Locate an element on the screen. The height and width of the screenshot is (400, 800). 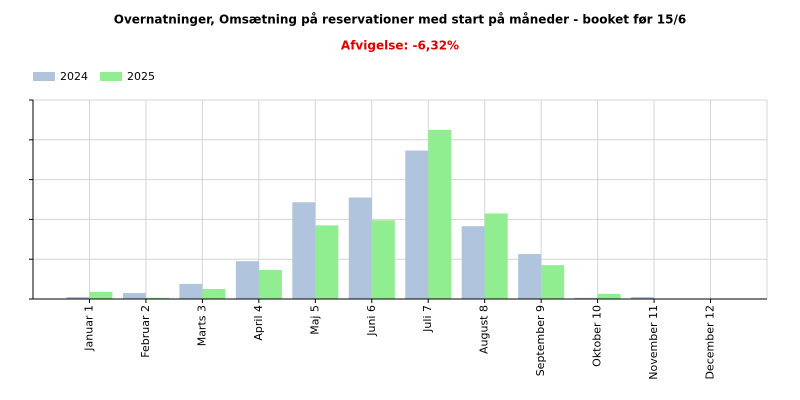
legend-label: 2025 is located at coordinates (141, 76).